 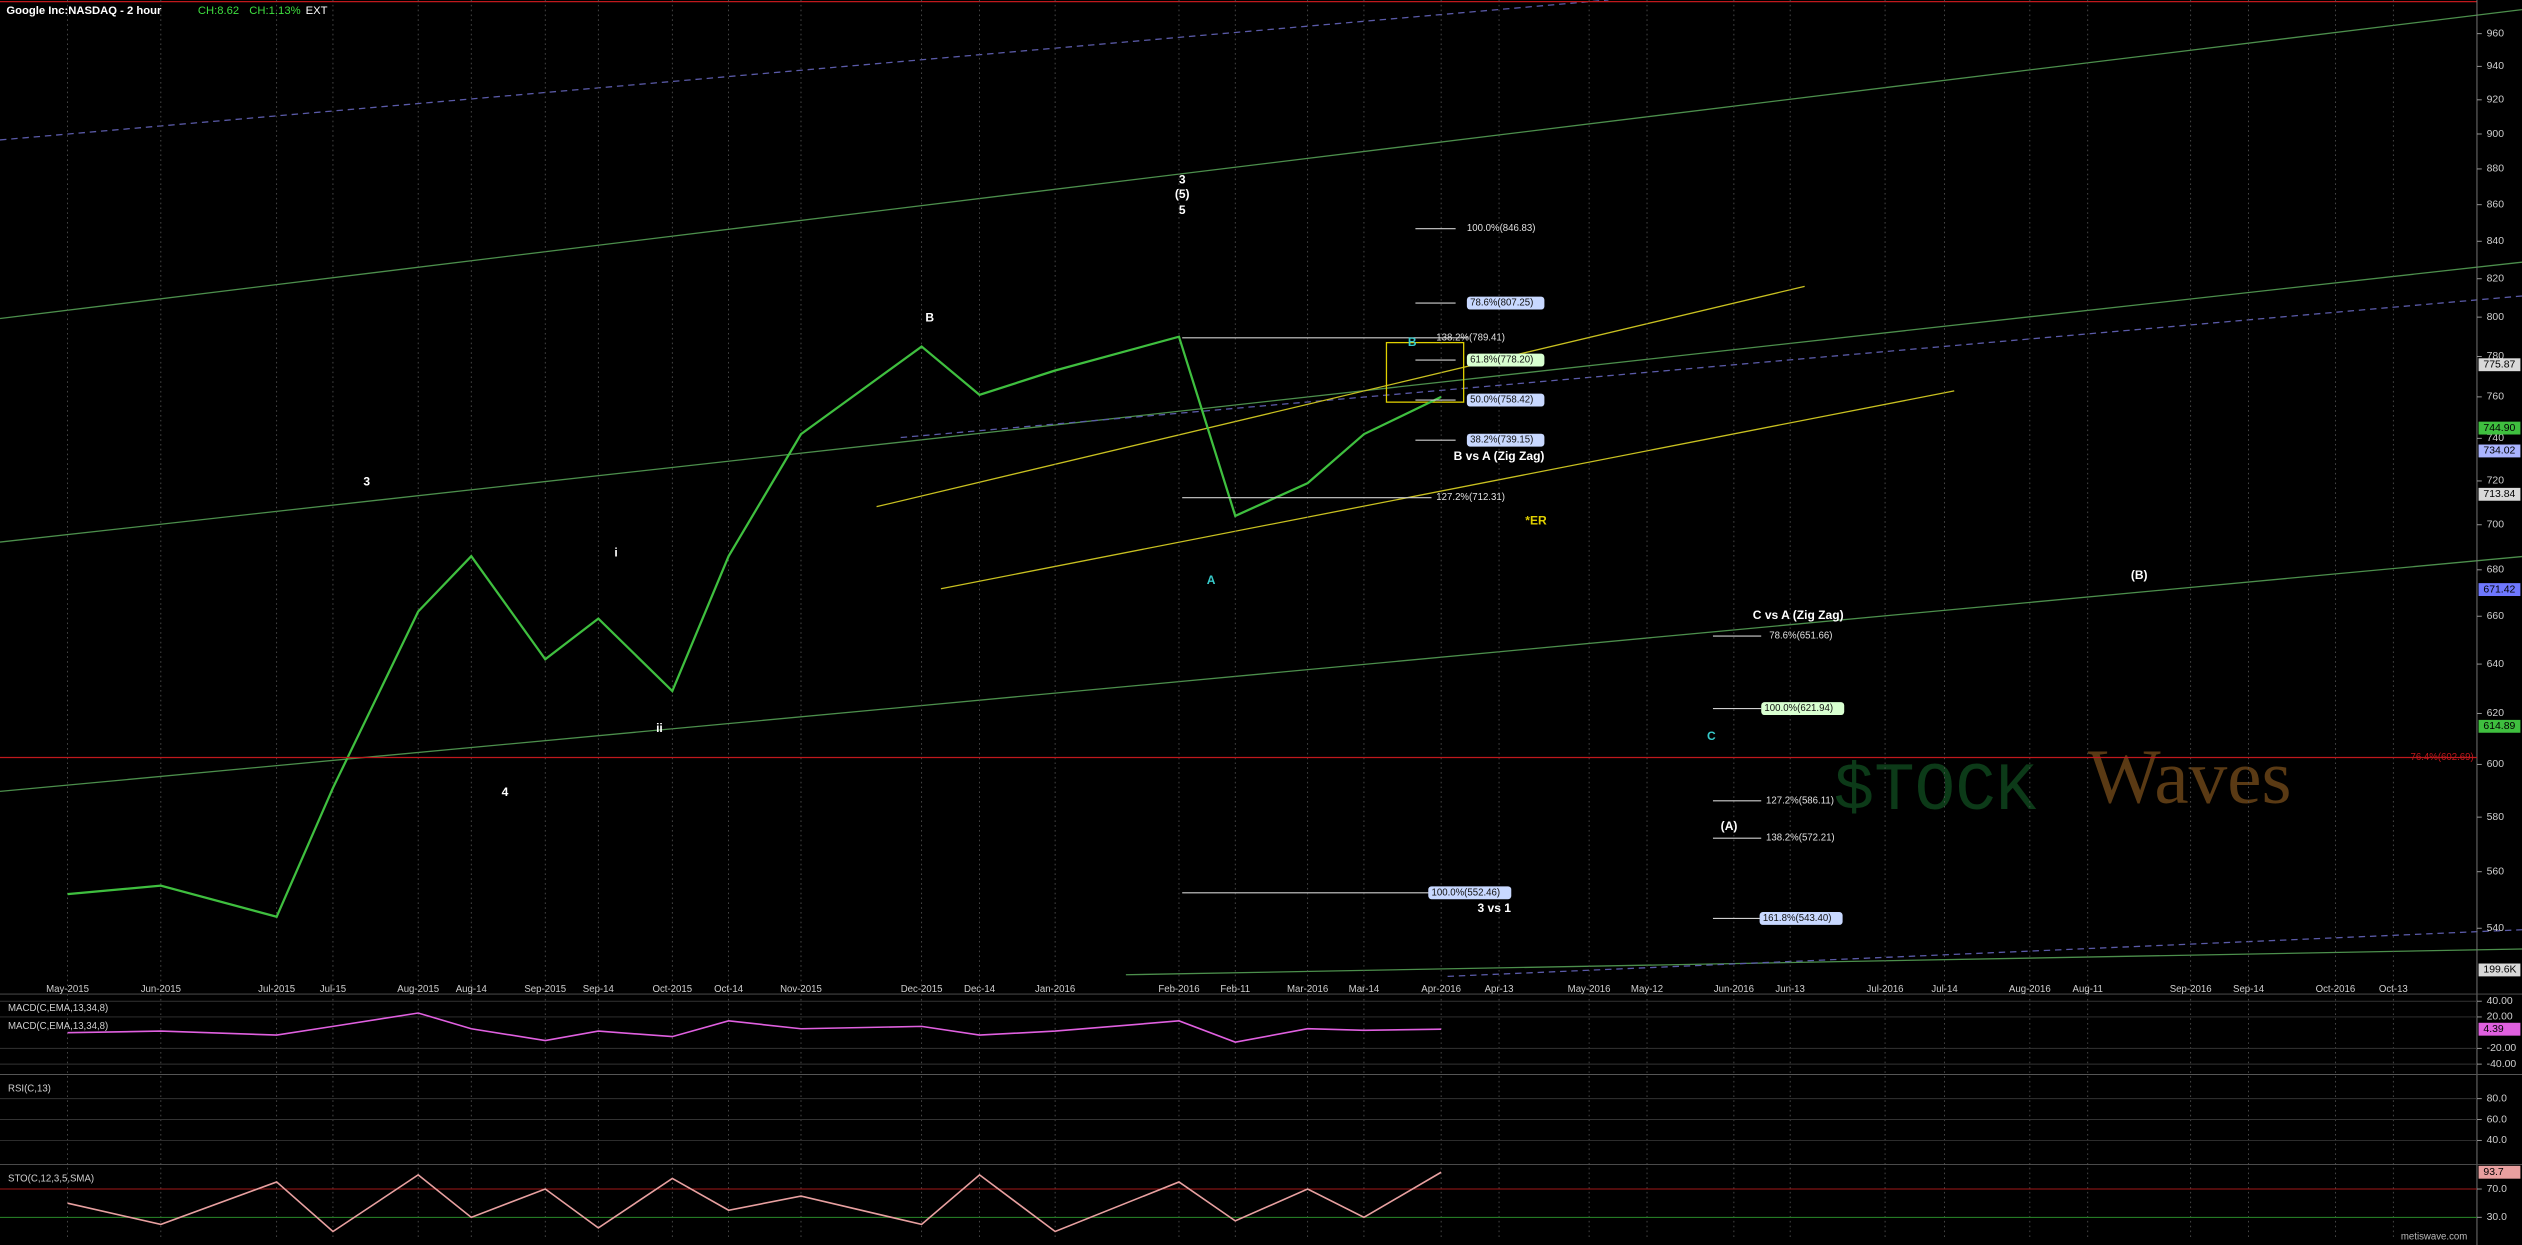 I want to click on fib-label: 61.8%(778.20), so click(x=1501, y=360).